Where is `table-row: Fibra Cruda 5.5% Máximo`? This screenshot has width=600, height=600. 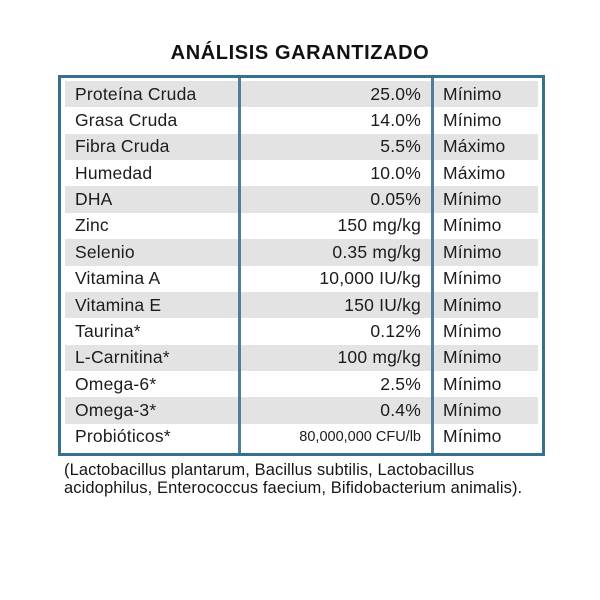 table-row: Fibra Cruda 5.5% Máximo is located at coordinates (301, 147).